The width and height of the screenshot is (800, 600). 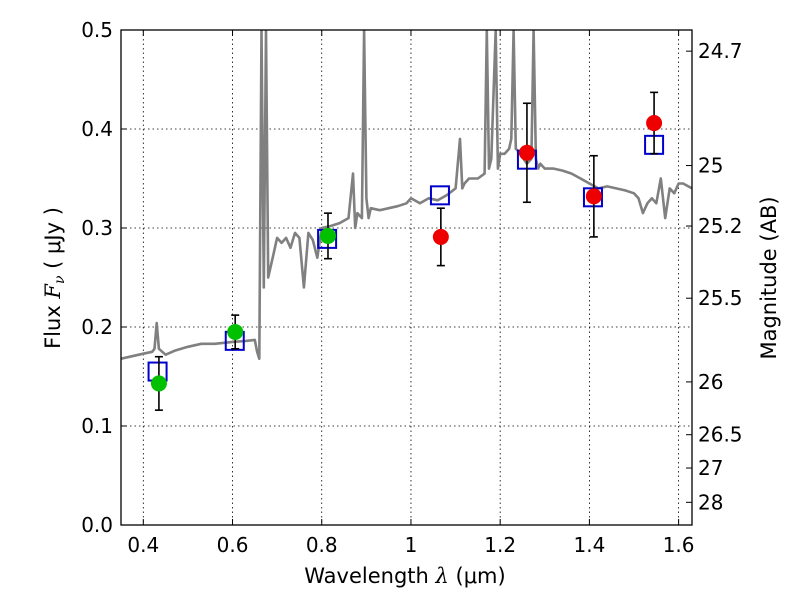 I want to click on y-tick-label: 0.3, so click(x=97, y=228).